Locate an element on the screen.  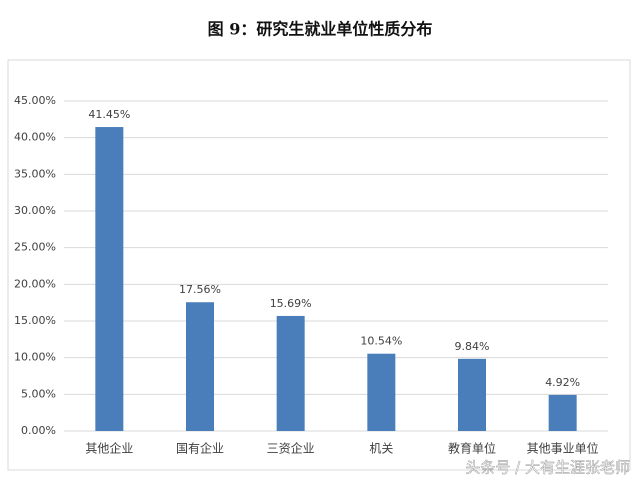
x-tick-label: 国有企业 is located at coordinates (200, 448).